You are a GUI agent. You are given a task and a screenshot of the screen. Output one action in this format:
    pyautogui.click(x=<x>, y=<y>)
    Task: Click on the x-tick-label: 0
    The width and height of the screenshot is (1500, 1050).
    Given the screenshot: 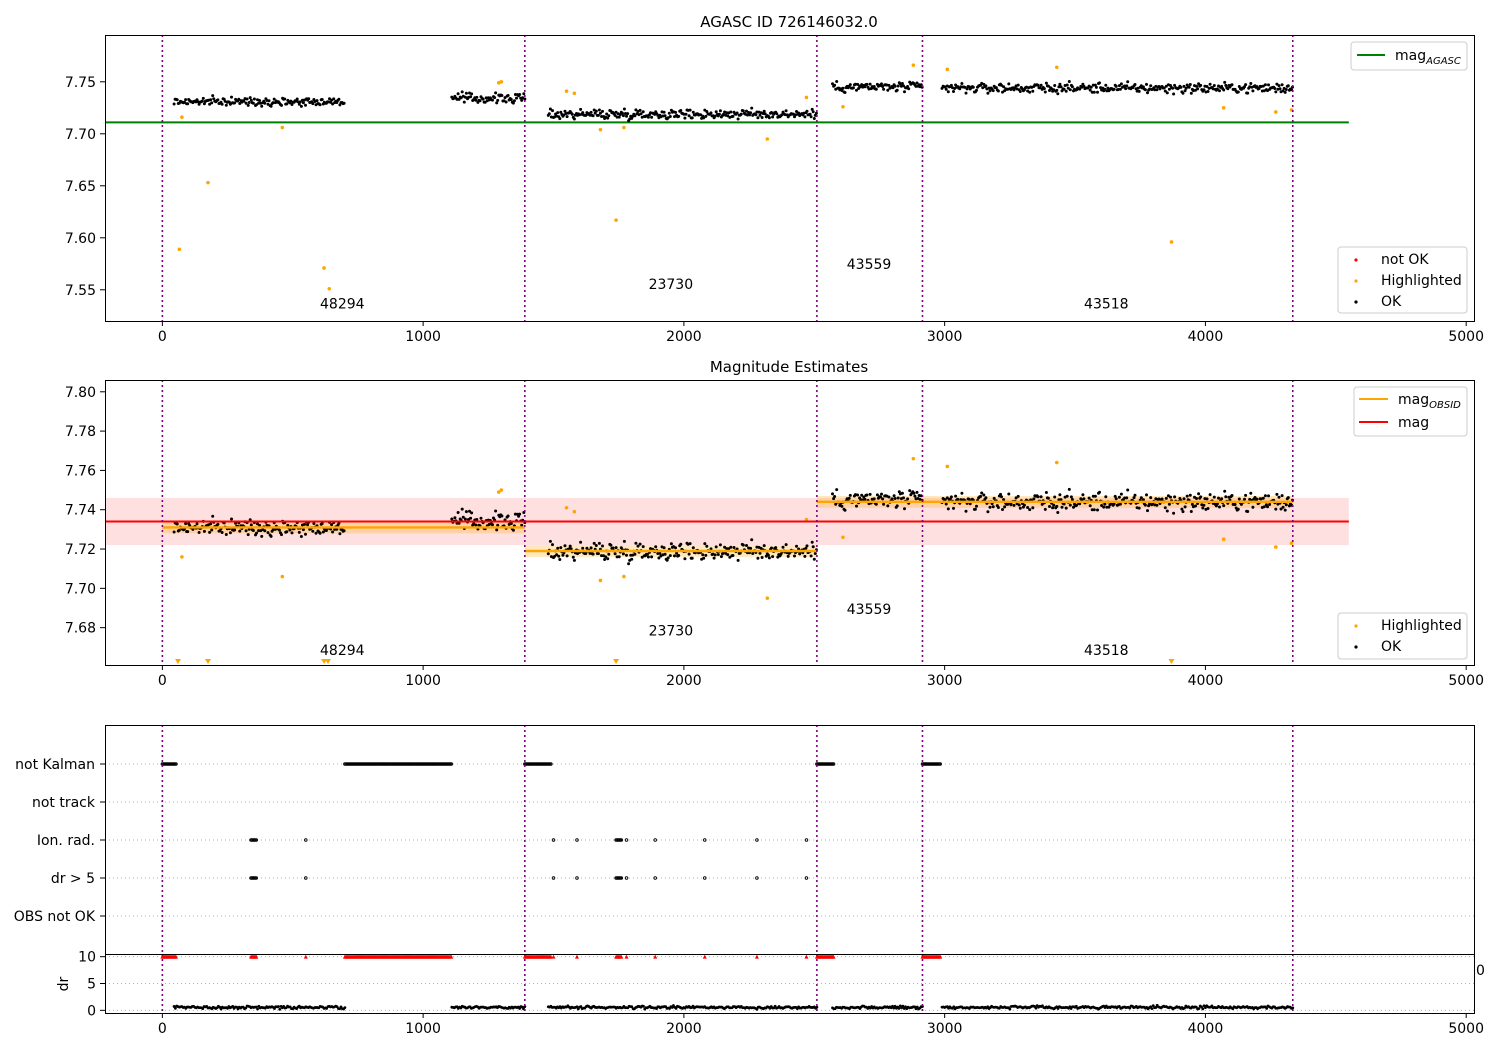 What is the action you would take?
    pyautogui.click(x=162, y=337)
    